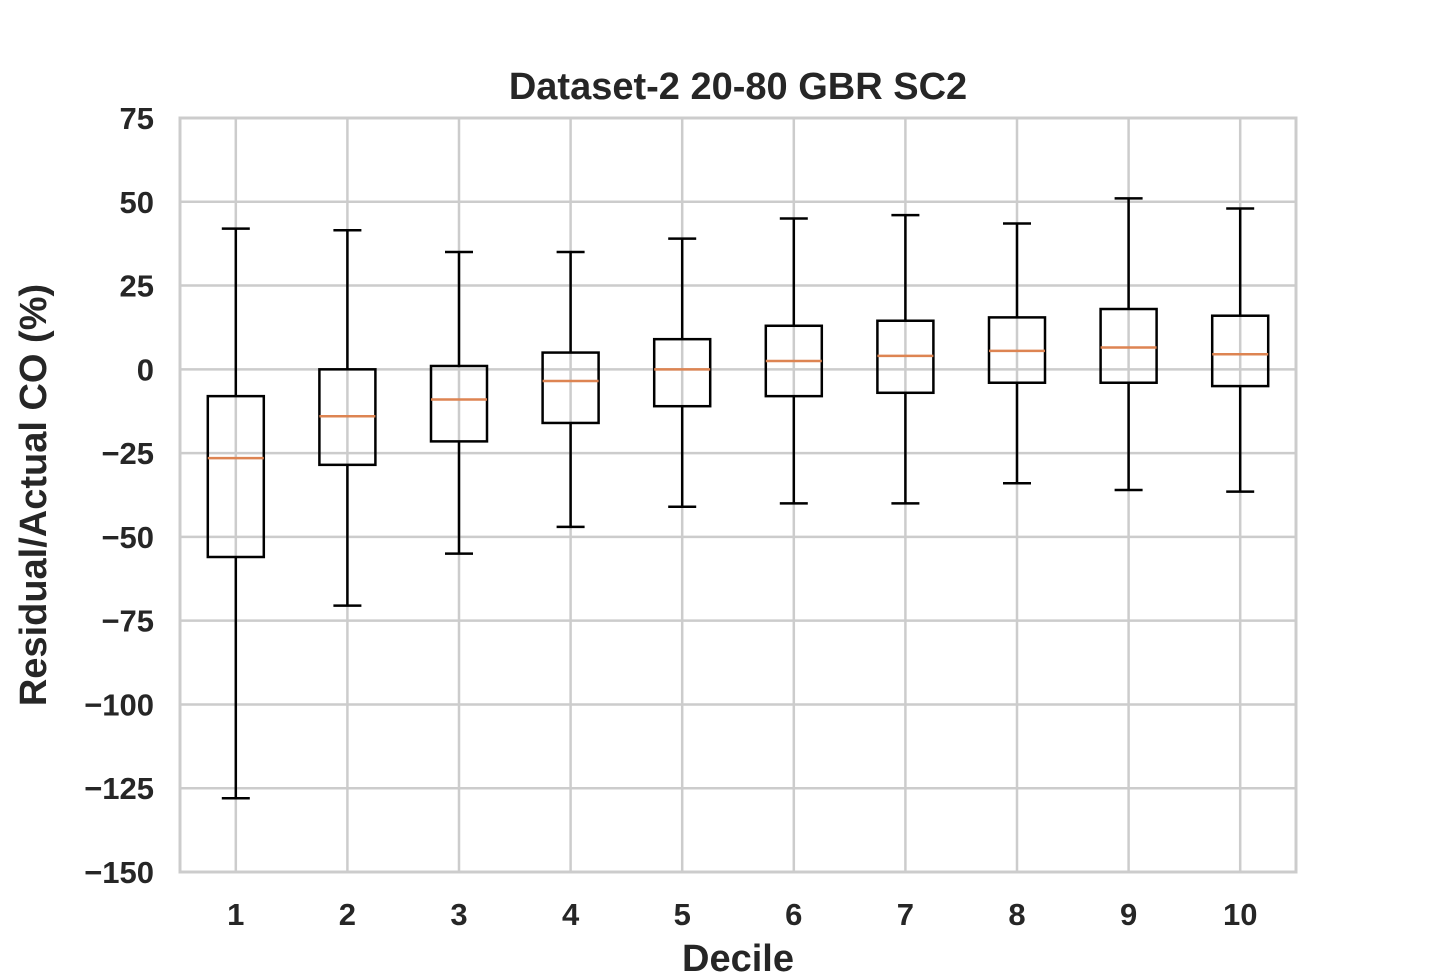 Image resolution: width=1440 pixels, height=980 pixels. What do you see at coordinates (742, 914) in the screenshot?
I see `x-axis-ticks: 1 2 3 4 5 6 7 8 9 10` at bounding box center [742, 914].